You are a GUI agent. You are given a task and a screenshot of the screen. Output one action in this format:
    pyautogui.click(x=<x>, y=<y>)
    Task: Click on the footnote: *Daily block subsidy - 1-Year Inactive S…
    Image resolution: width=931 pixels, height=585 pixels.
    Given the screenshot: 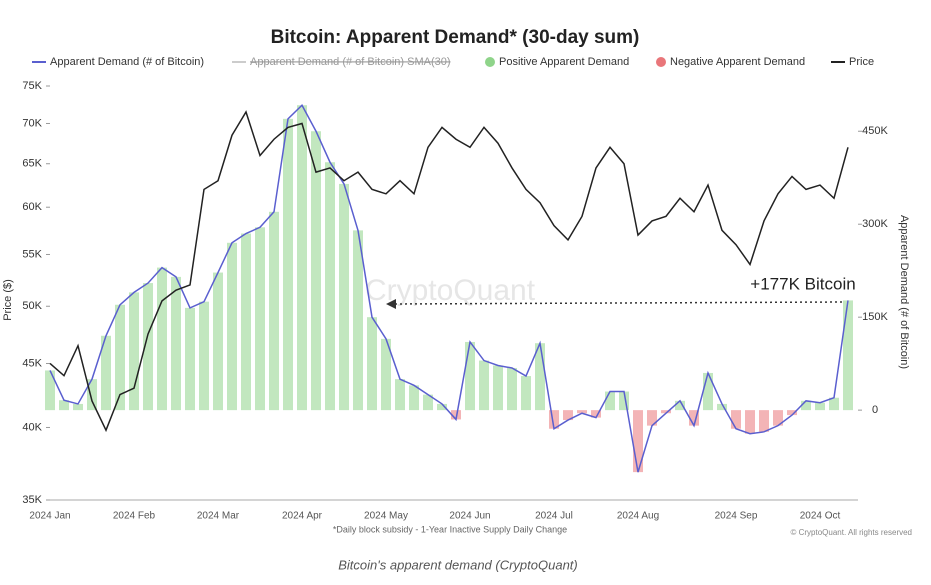 What is the action you would take?
    pyautogui.click(x=450, y=529)
    